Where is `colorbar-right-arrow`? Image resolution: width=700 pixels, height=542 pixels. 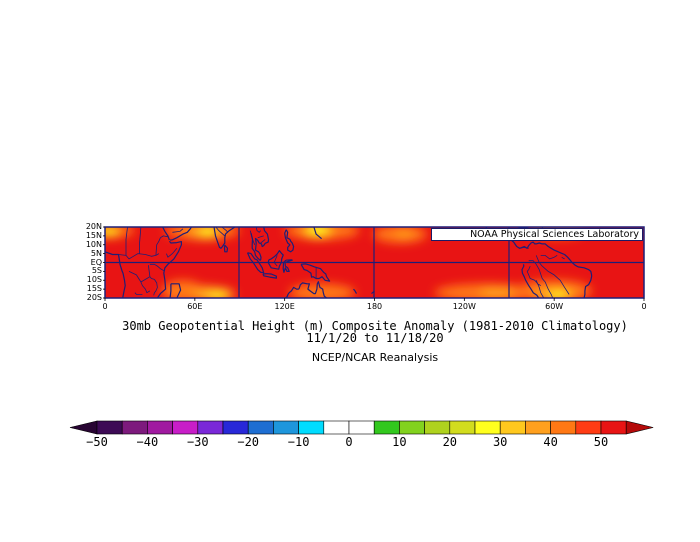 colorbar-right-arrow is located at coordinates (639, 427).